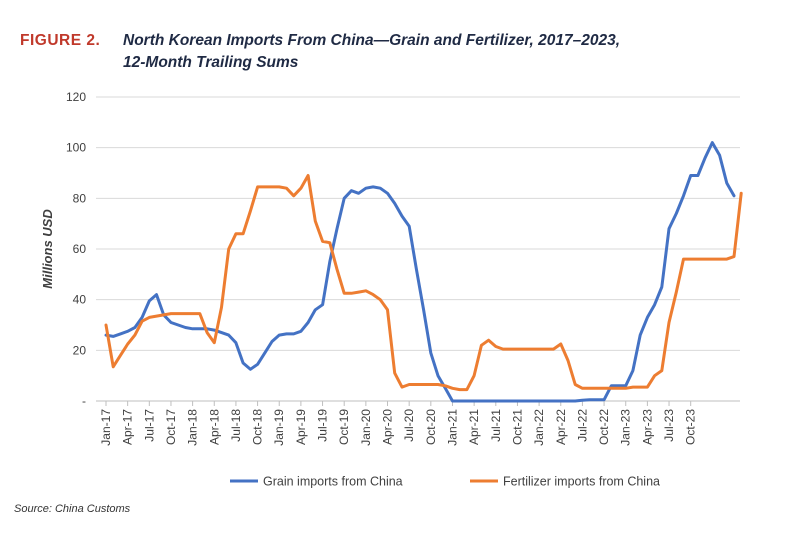 Image resolution: width=800 pixels, height=536 pixels. I want to click on x-tick-label: Jul-19, so click(323, 425).